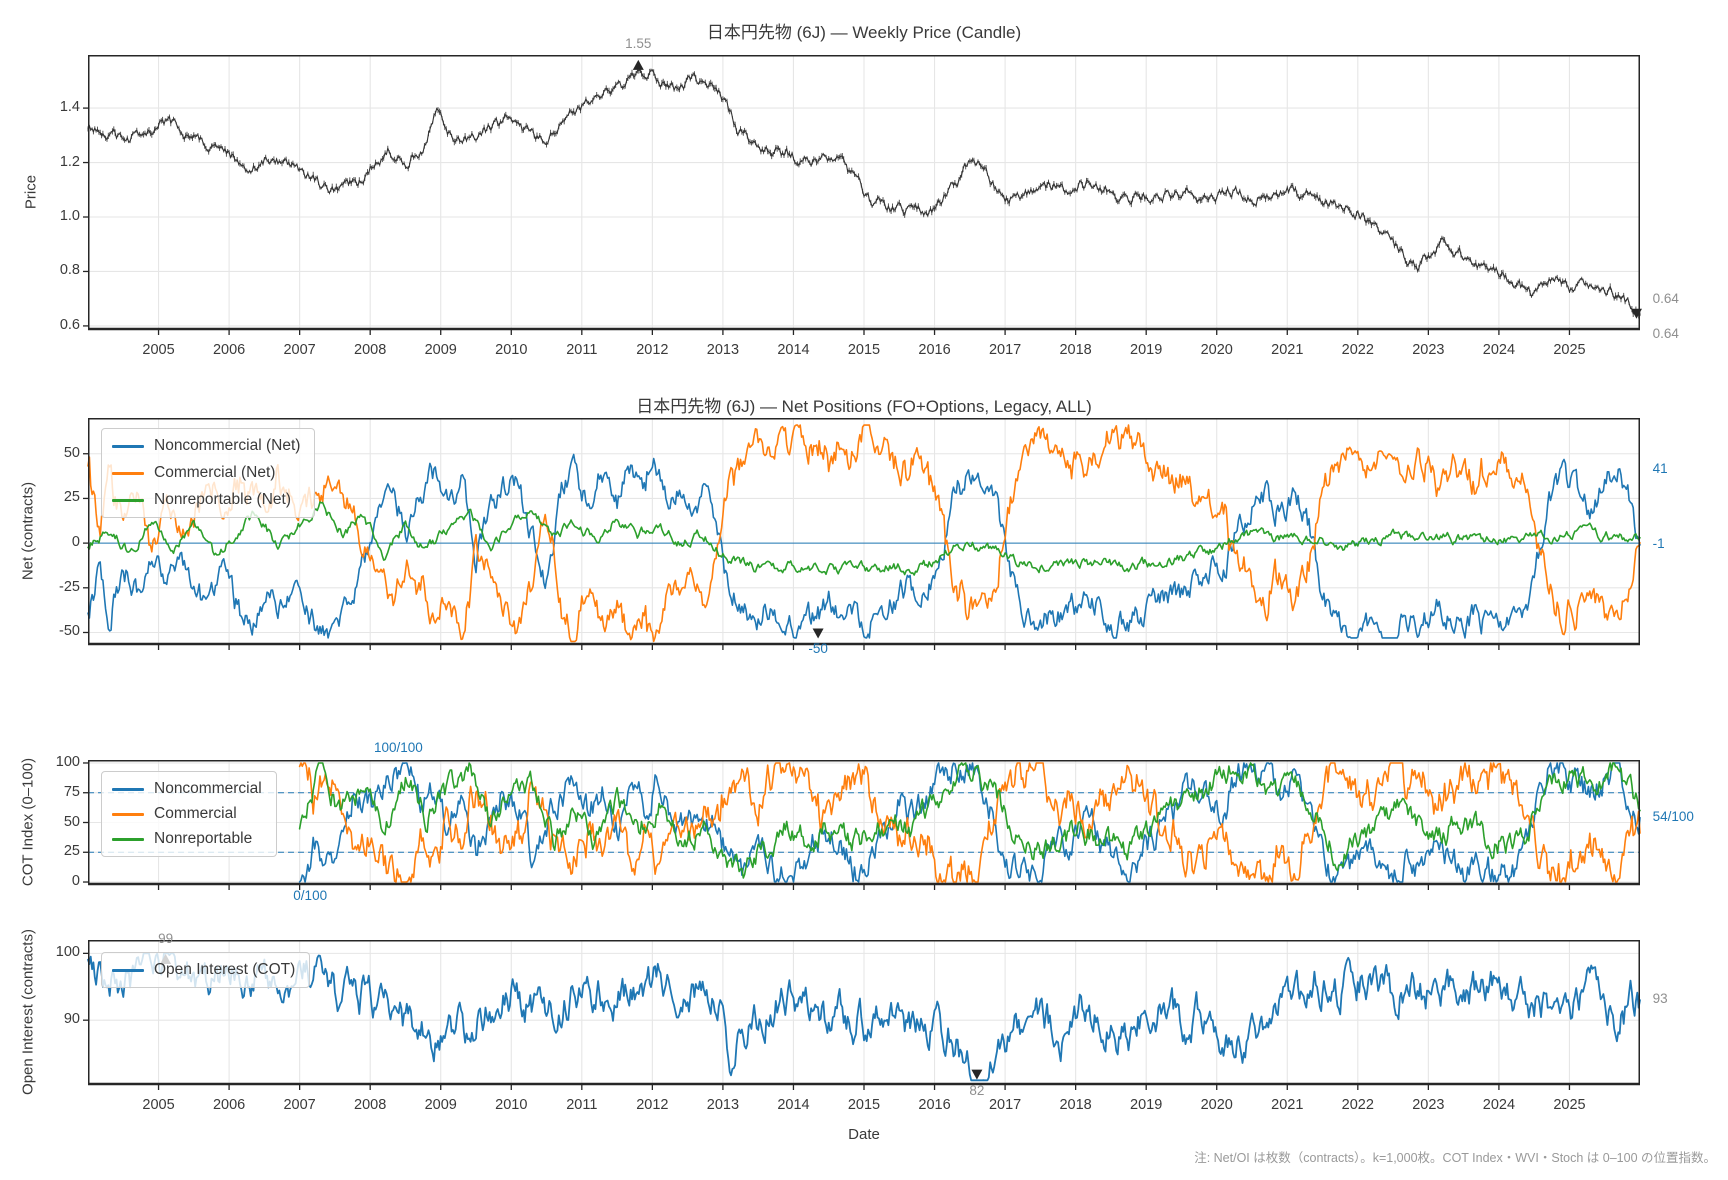 This screenshot has height=1180, width=1728. Describe the element at coordinates (128, 970) in the screenshot. I see `open-interest-line-swatch` at that location.